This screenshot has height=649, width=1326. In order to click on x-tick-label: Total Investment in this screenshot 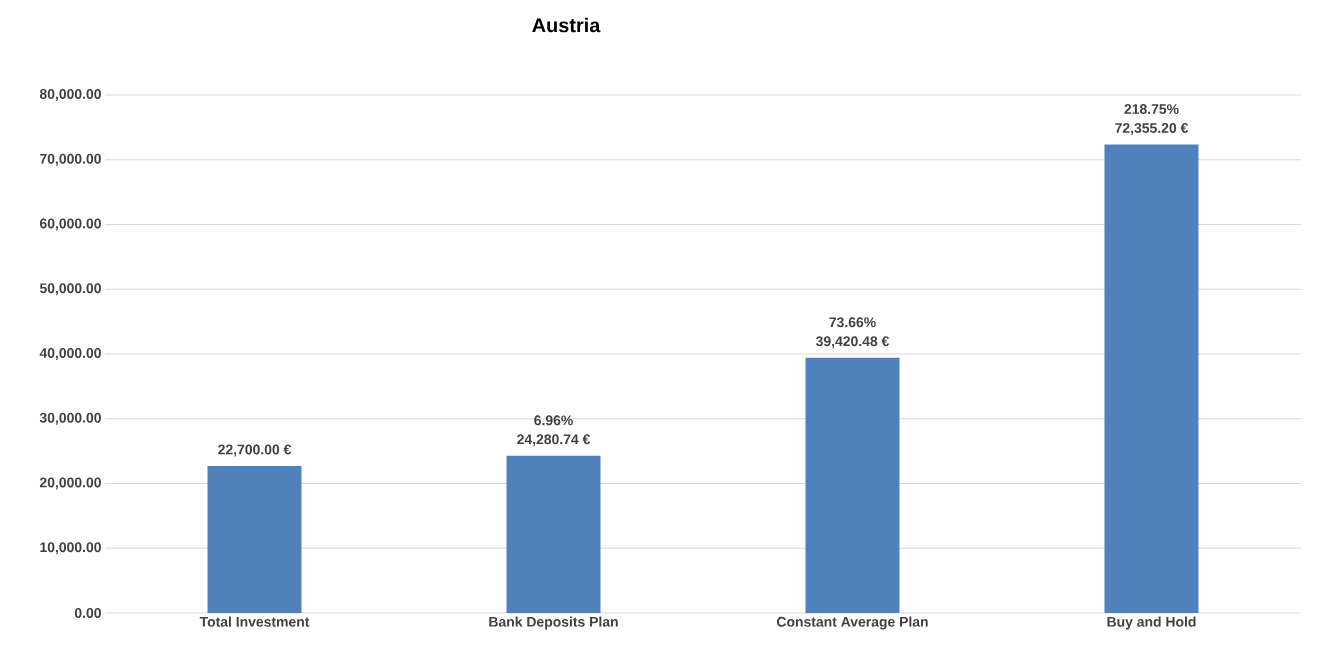, I will do `click(254, 621)`.